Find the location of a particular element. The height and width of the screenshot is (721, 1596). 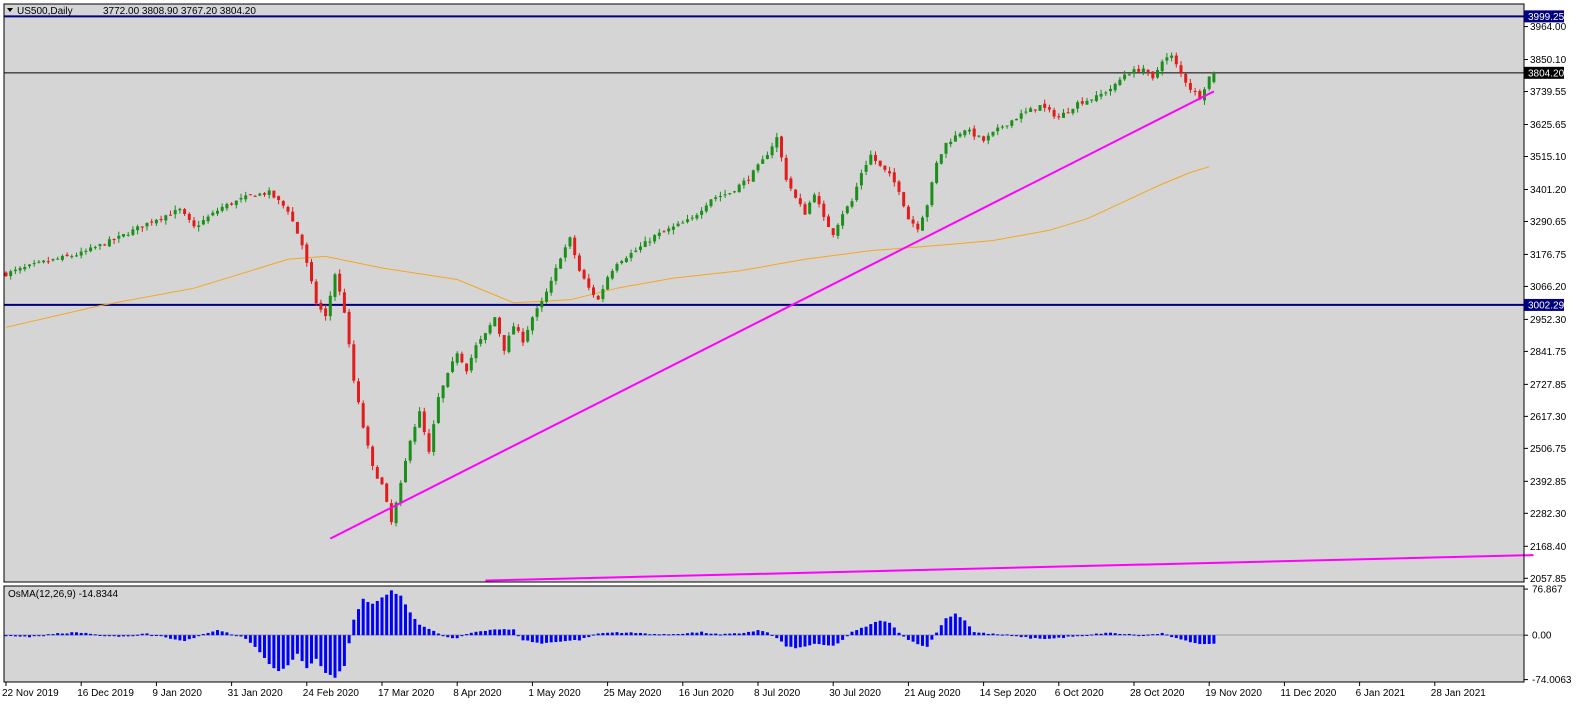

oscillator-axis: 76.867 0.00 -74.0063 is located at coordinates (1548, 635).